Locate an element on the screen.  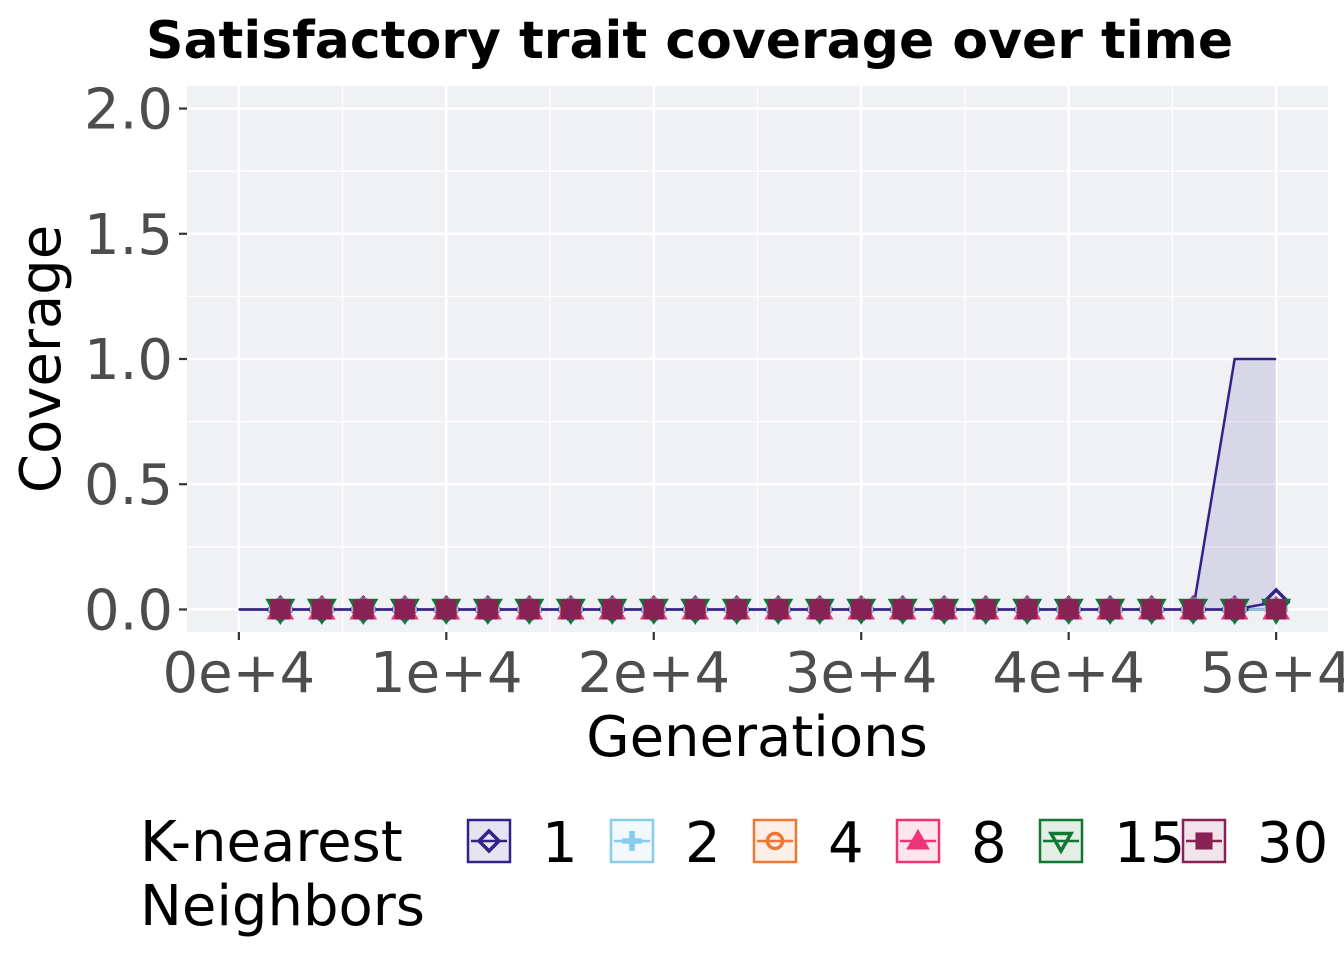
y-tick-label: 1.5 is located at coordinates (128, 235).